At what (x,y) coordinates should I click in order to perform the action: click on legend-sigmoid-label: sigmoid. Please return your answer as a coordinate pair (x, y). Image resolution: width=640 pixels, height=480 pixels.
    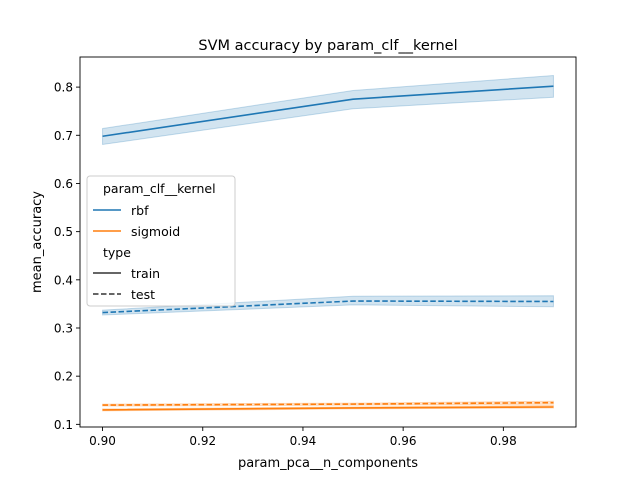
    Looking at the image, I should click on (155, 231).